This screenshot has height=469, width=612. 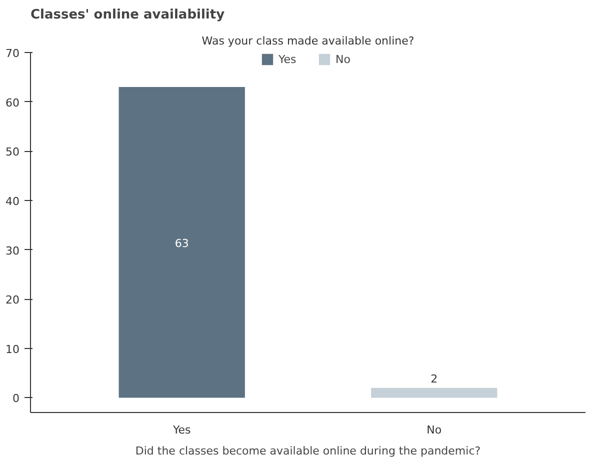 What do you see at coordinates (344, 59) in the screenshot?
I see `legend-label: No` at bounding box center [344, 59].